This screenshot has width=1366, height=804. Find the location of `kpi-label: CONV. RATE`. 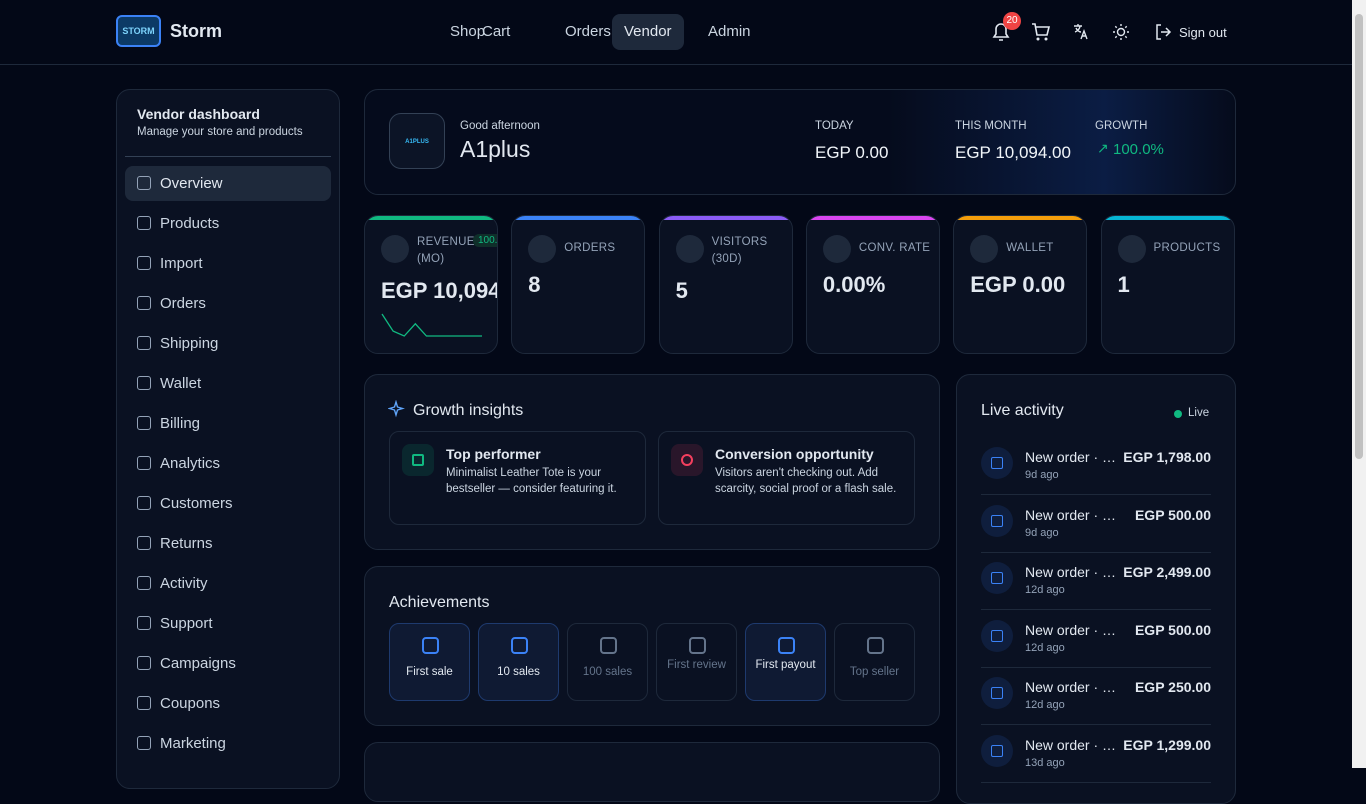

kpi-label: CONV. RATE is located at coordinates (894, 248).